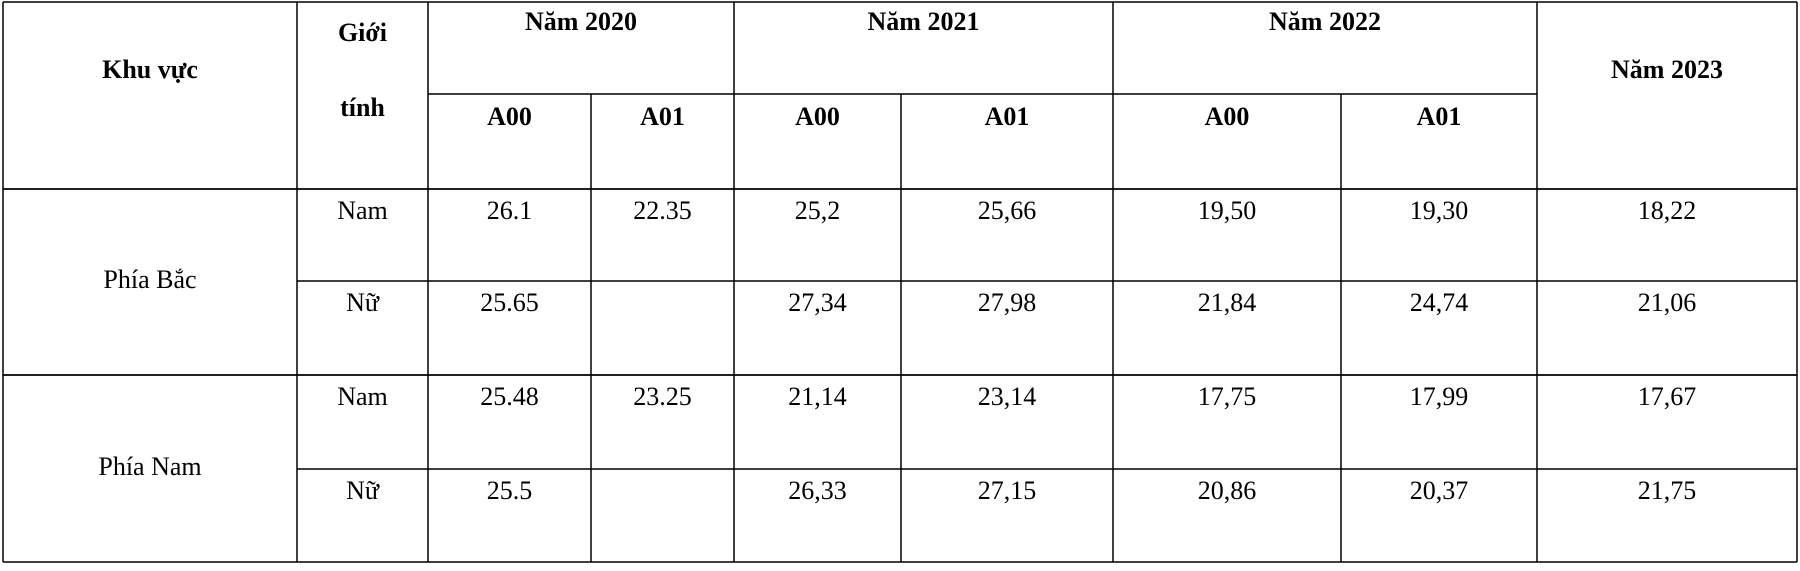 Image resolution: width=1800 pixels, height=571 pixels. I want to click on value-cell: 19,50, so click(1227, 210).